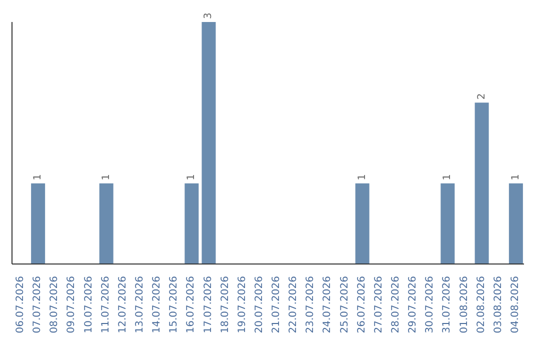  I want to click on x-tick-label: 14.07.2026, so click(157, 305).